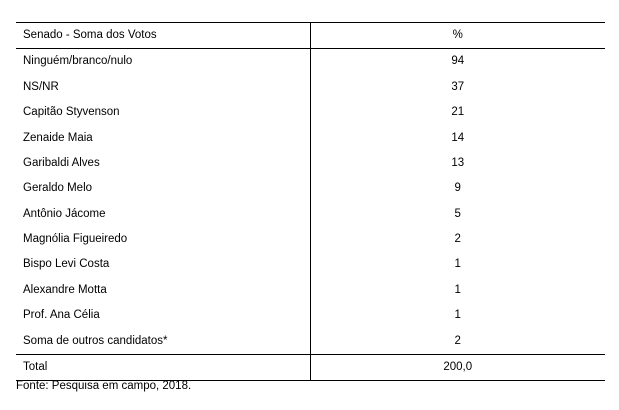 The height and width of the screenshot is (410, 619). What do you see at coordinates (58, 188) in the screenshot?
I see `row-name-cell: Geraldo Melo` at bounding box center [58, 188].